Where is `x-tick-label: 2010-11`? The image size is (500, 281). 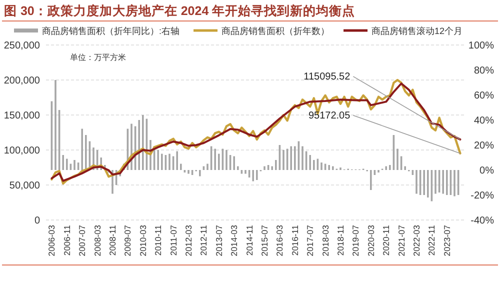
x-tick-label: 2010-11 is located at coordinates (158, 240).